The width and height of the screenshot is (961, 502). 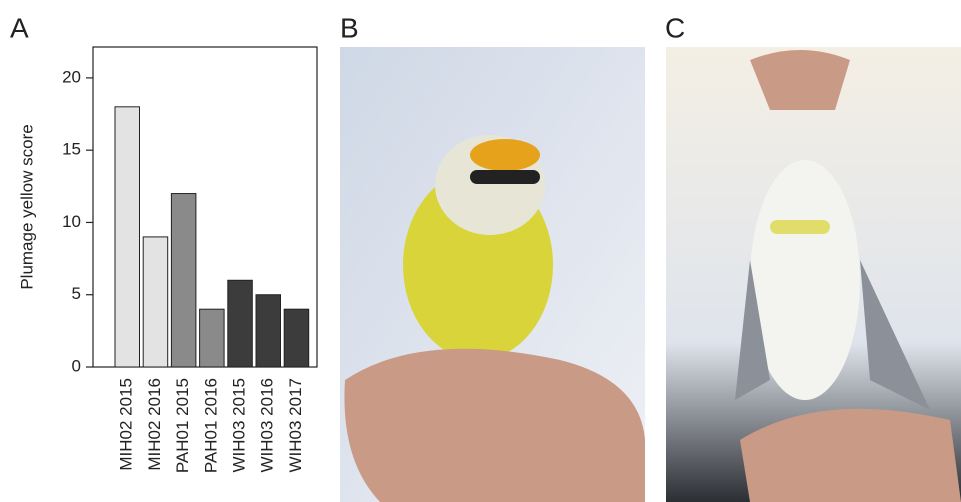 What do you see at coordinates (126, 424) in the screenshot?
I see `x-tick-label: MIH02 2015` at bounding box center [126, 424].